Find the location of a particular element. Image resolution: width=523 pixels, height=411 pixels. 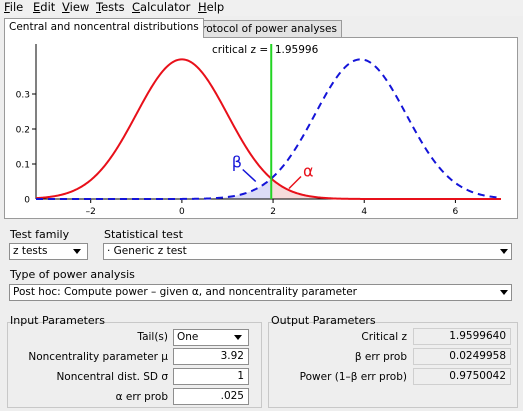

menu-calculator: Calculator is located at coordinates (161, 7).